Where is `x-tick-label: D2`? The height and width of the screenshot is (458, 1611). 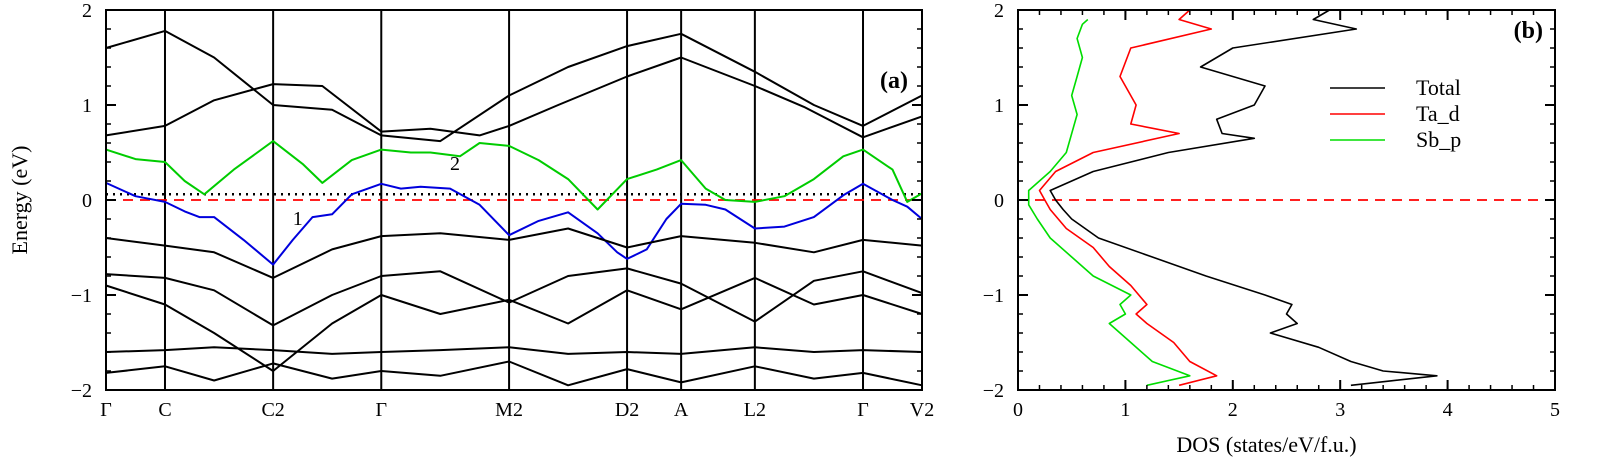 x-tick-label: D2 is located at coordinates (627, 410).